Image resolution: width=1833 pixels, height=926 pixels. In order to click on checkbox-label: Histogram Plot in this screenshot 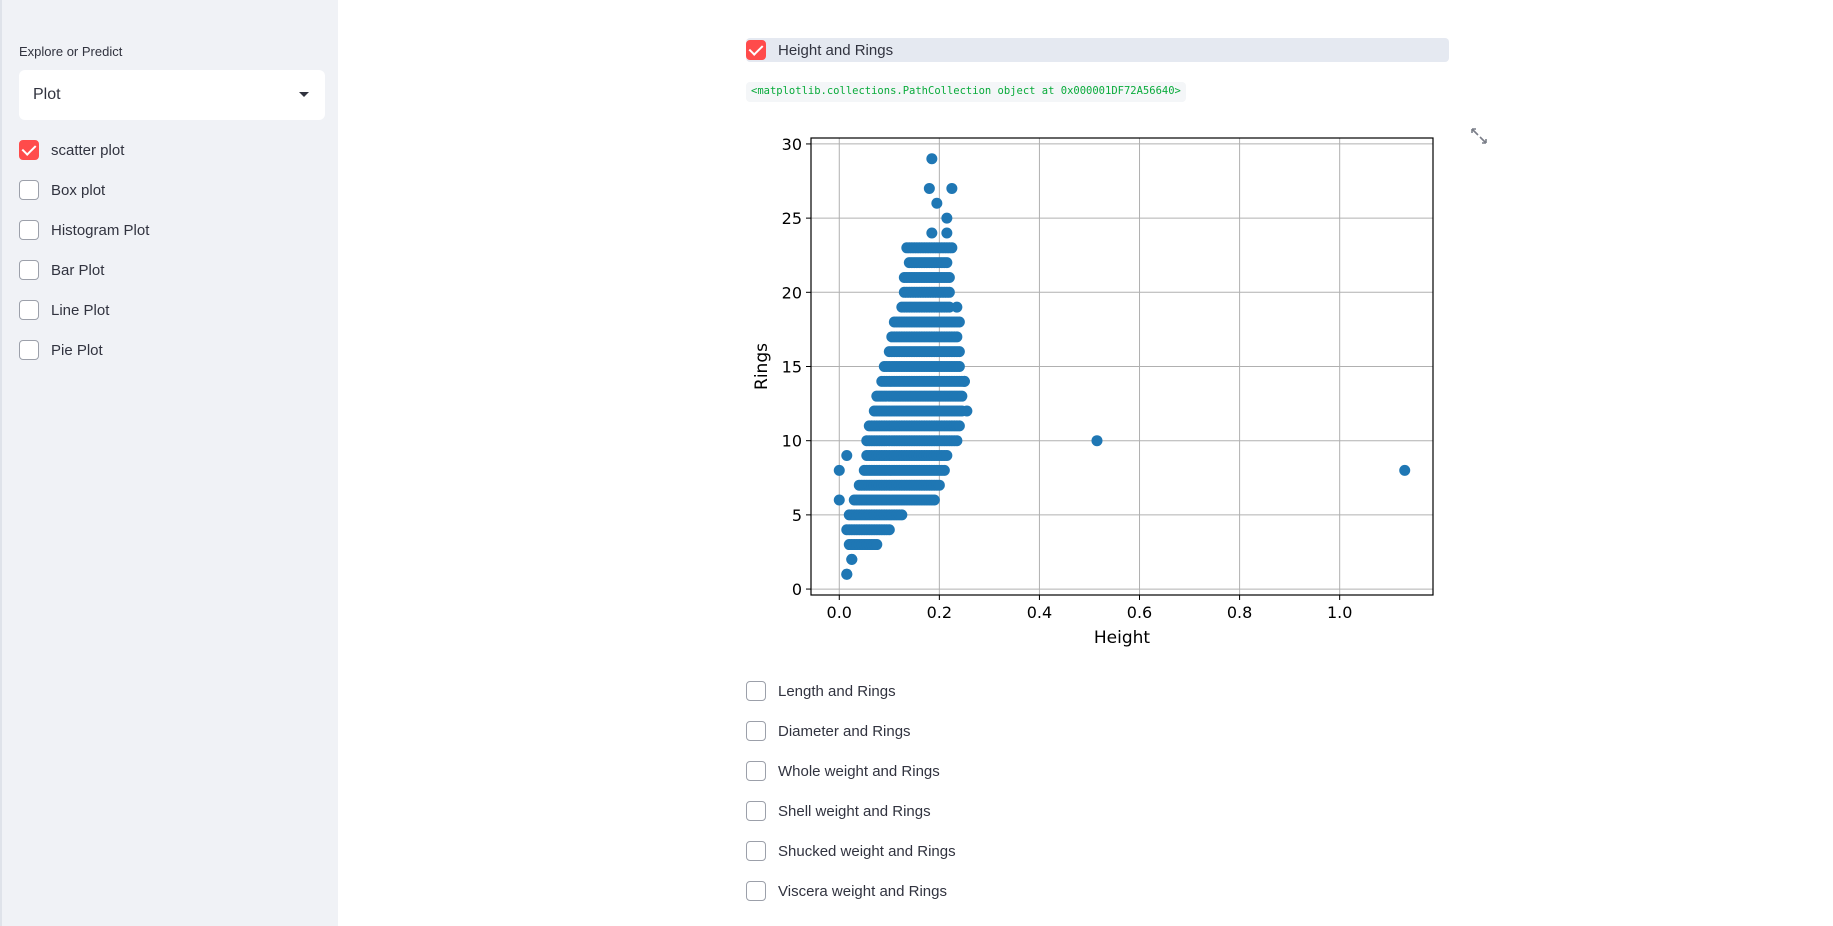, I will do `click(100, 230)`.